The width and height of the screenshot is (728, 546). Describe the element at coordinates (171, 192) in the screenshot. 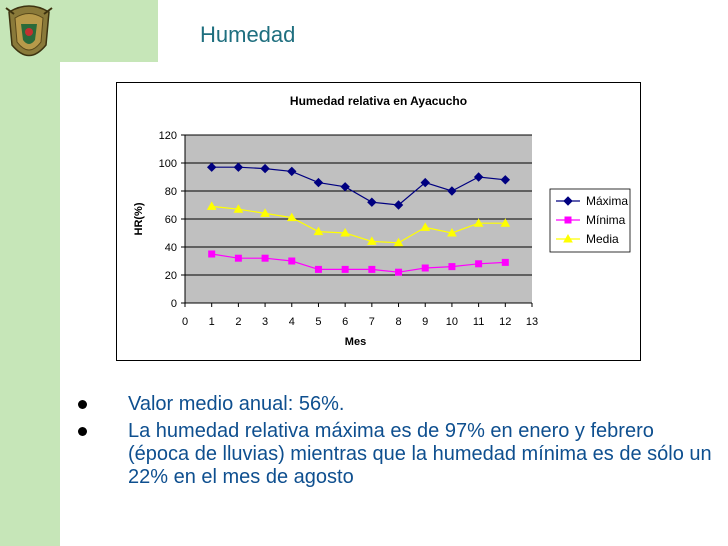

I see `y-tick-label: 80` at that location.